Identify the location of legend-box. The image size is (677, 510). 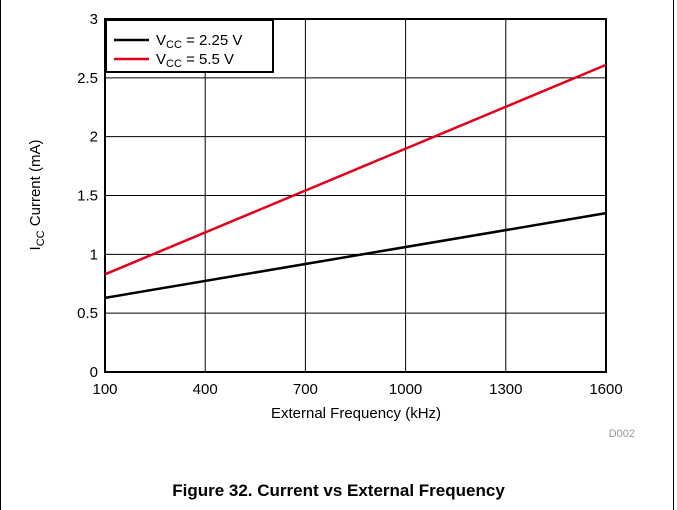
(189, 46).